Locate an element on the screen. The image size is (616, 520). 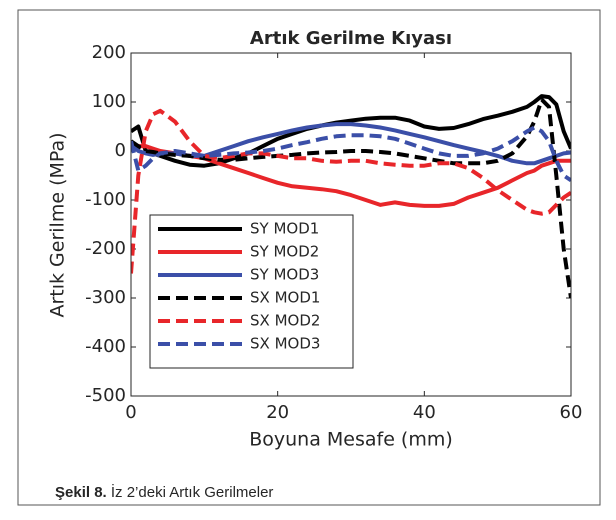
y-tick-label: 0 is located at coordinates (120, 150).